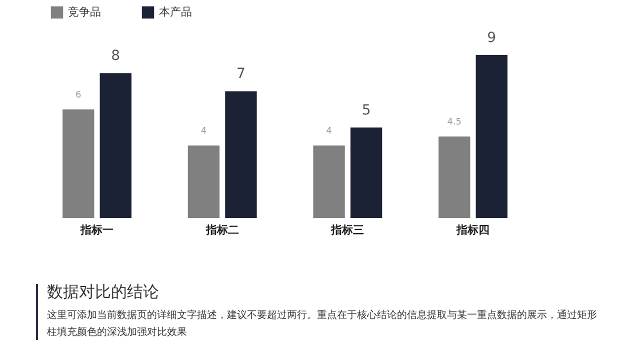 The image size is (640, 356). I want to click on x-tick-label: 指标一, so click(97, 230).